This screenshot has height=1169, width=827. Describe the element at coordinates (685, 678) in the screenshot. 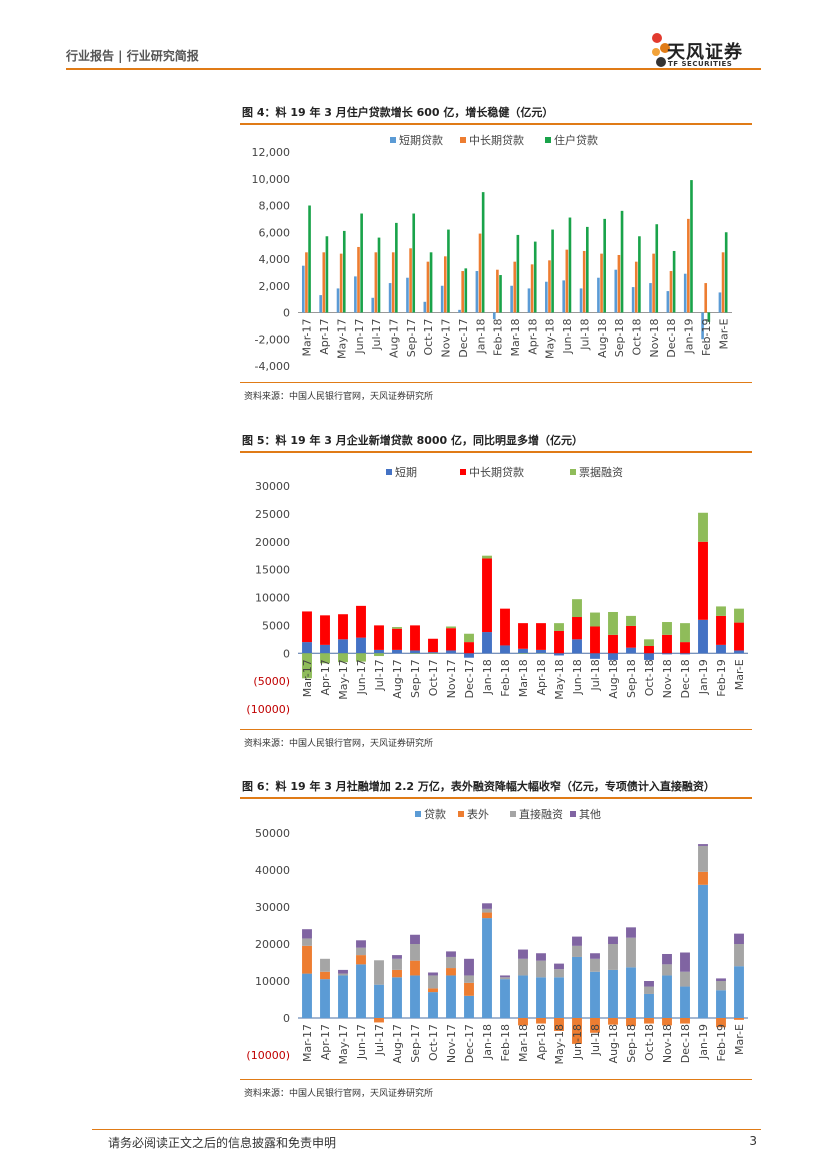

I see `x-tick-label: Dec-18` at that location.